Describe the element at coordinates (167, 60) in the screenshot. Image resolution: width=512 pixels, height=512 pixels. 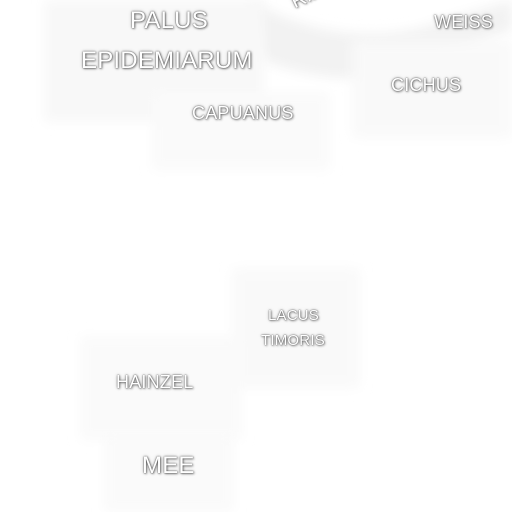
I see `epidemiarum-label: EPIDEMIARUM` at that location.